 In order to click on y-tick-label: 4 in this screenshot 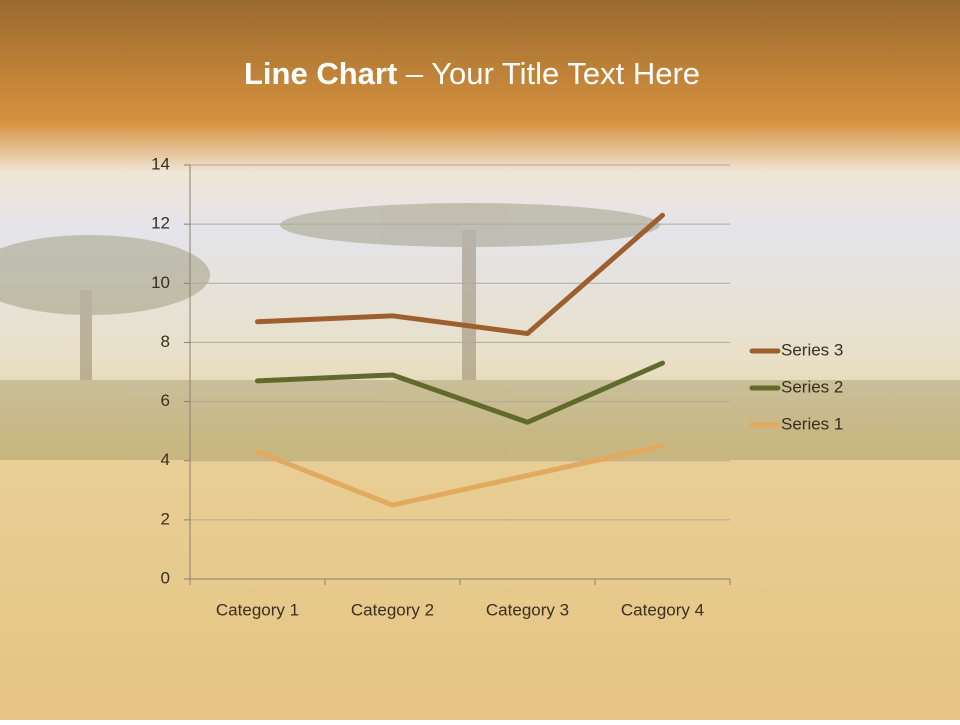, I will do `click(165, 459)`.